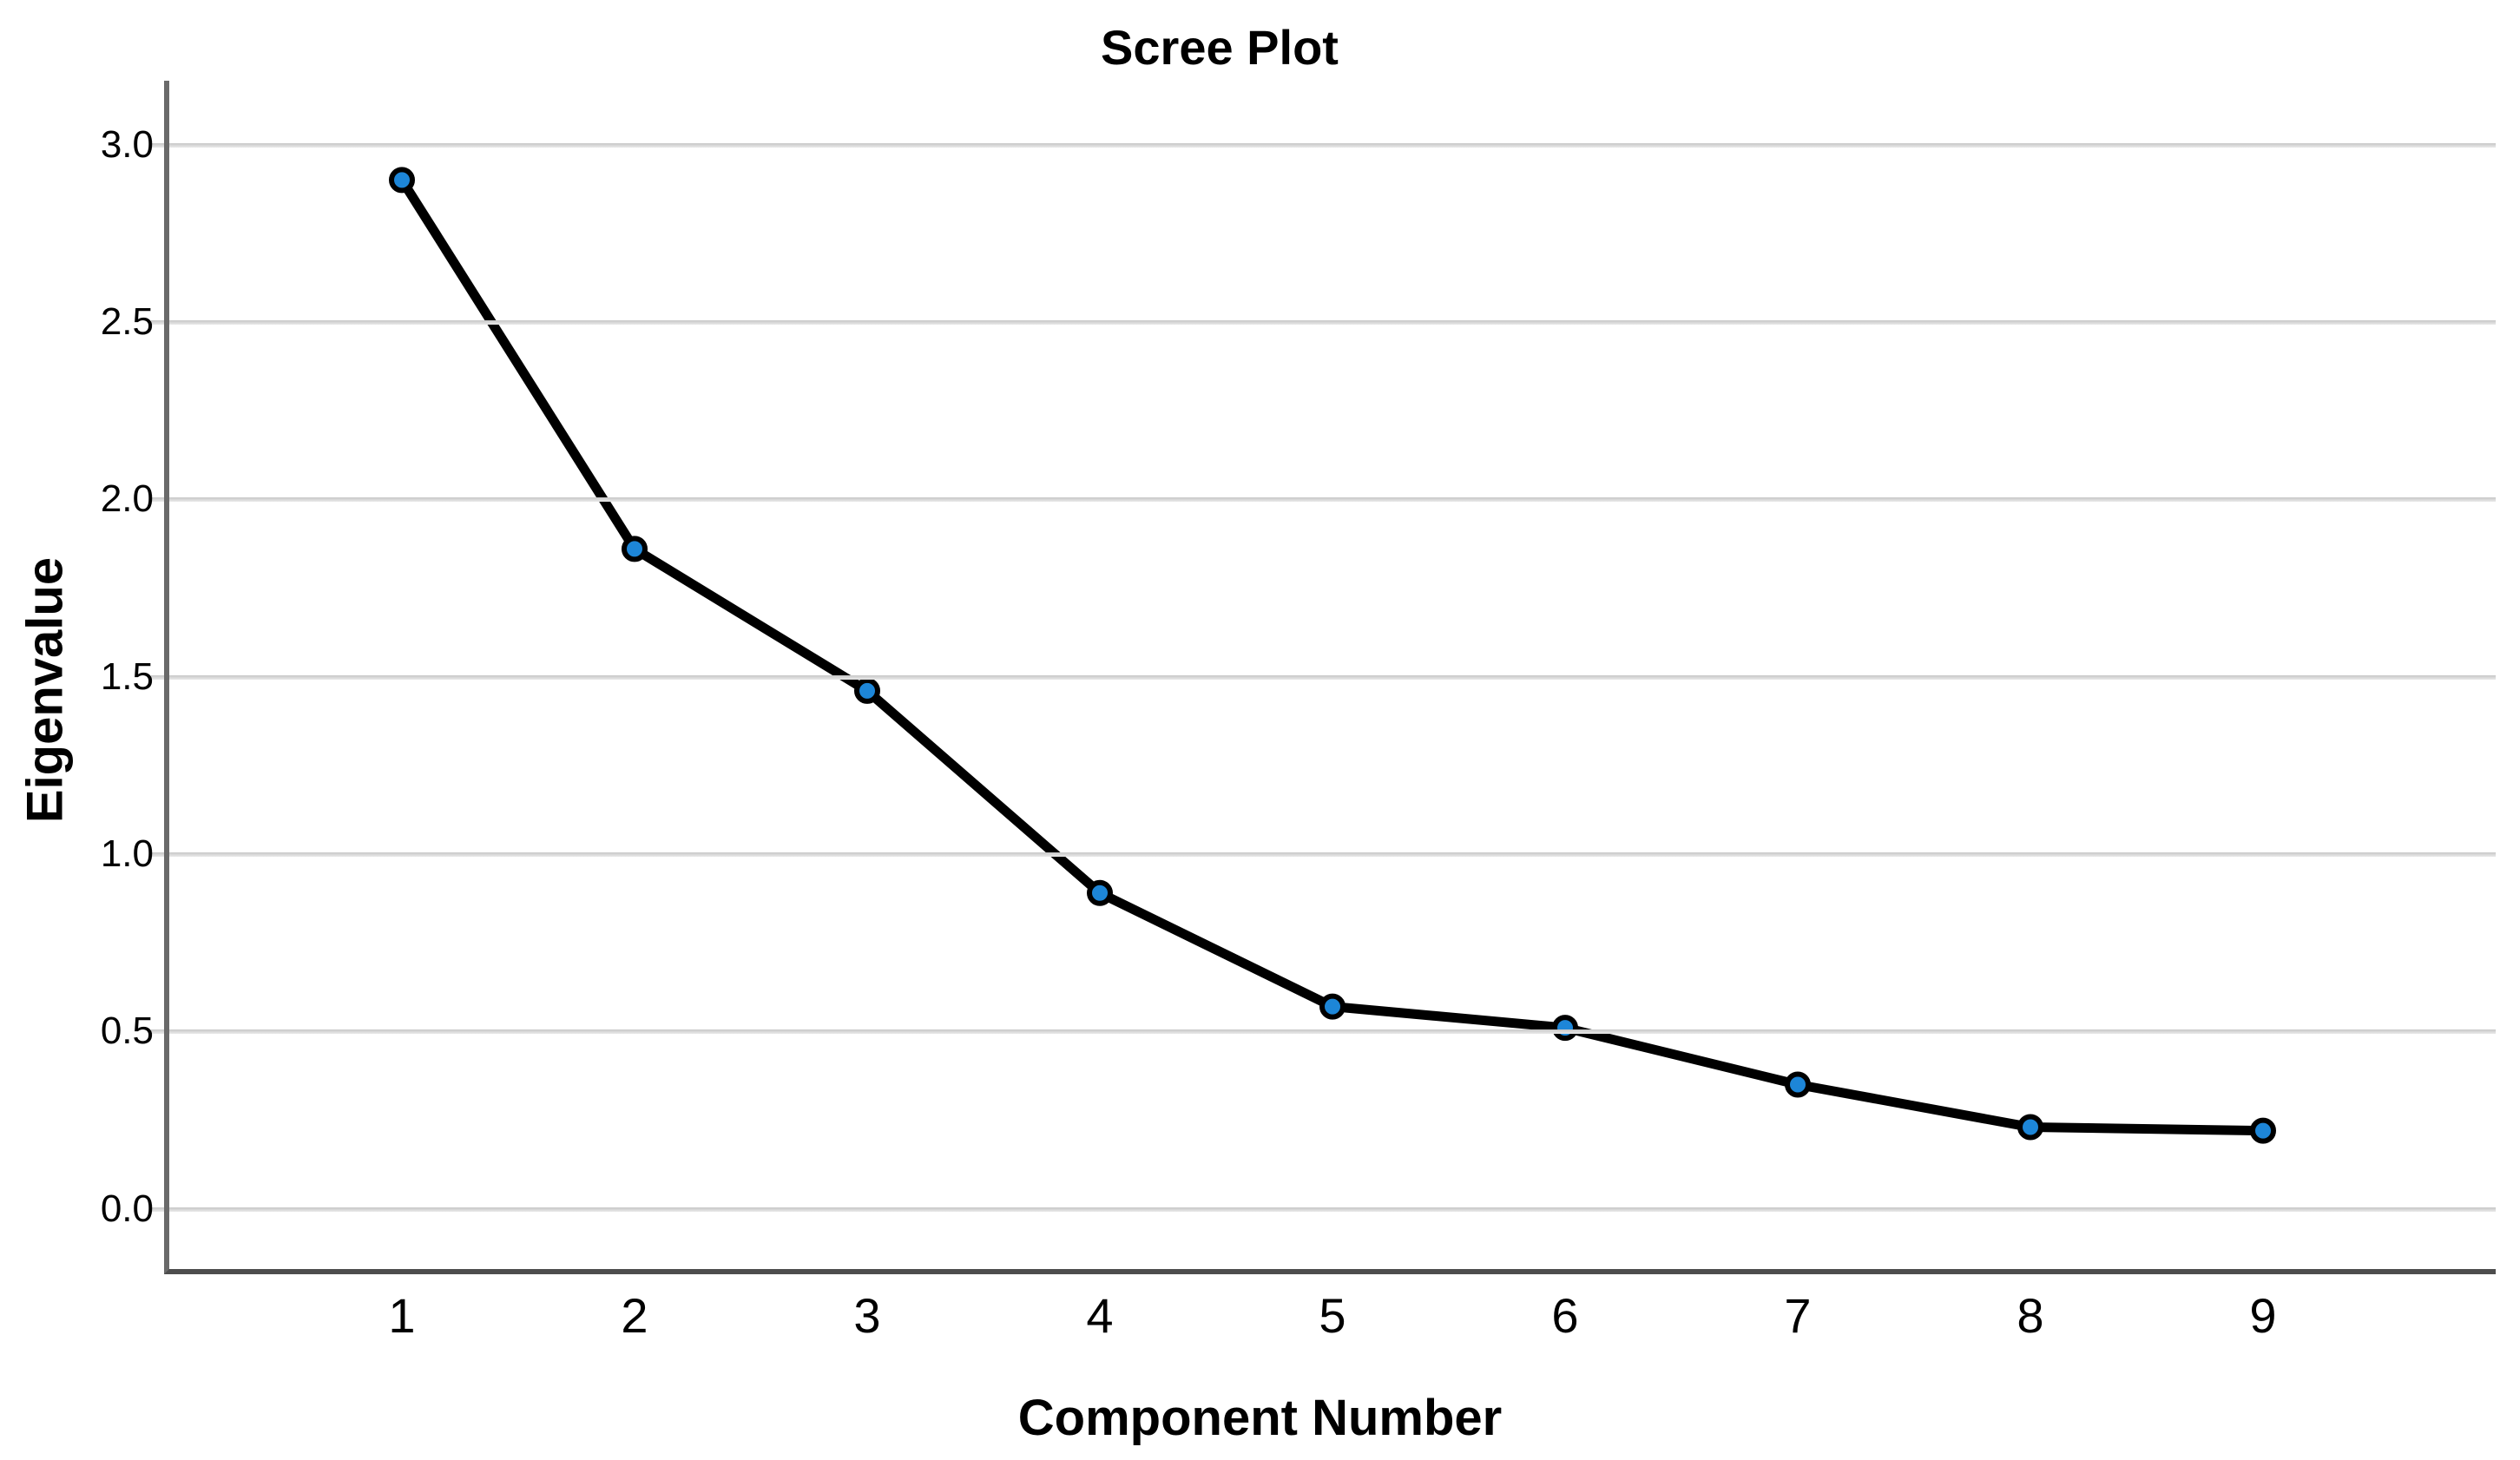 Image resolution: width=2520 pixels, height=1460 pixels. I want to click on y-tick-label-3.0: 3.0, so click(127, 144).